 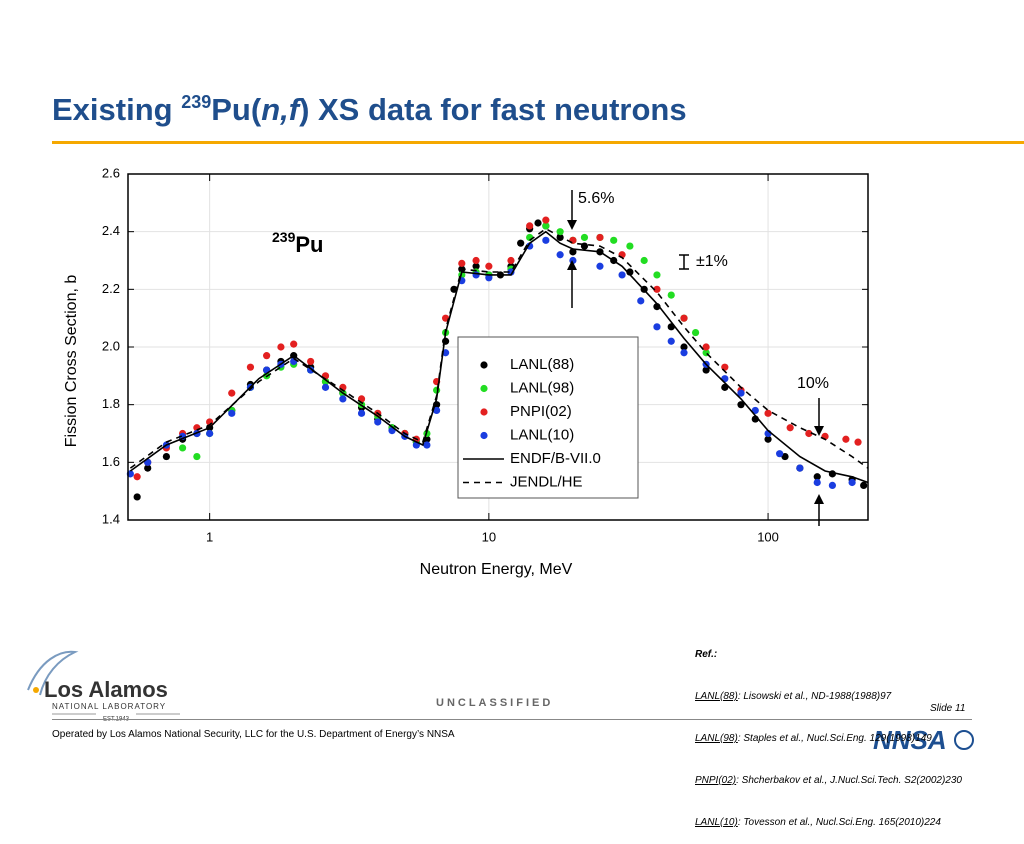 I want to click on y-tick-label: 1.6, so click(x=111, y=461).